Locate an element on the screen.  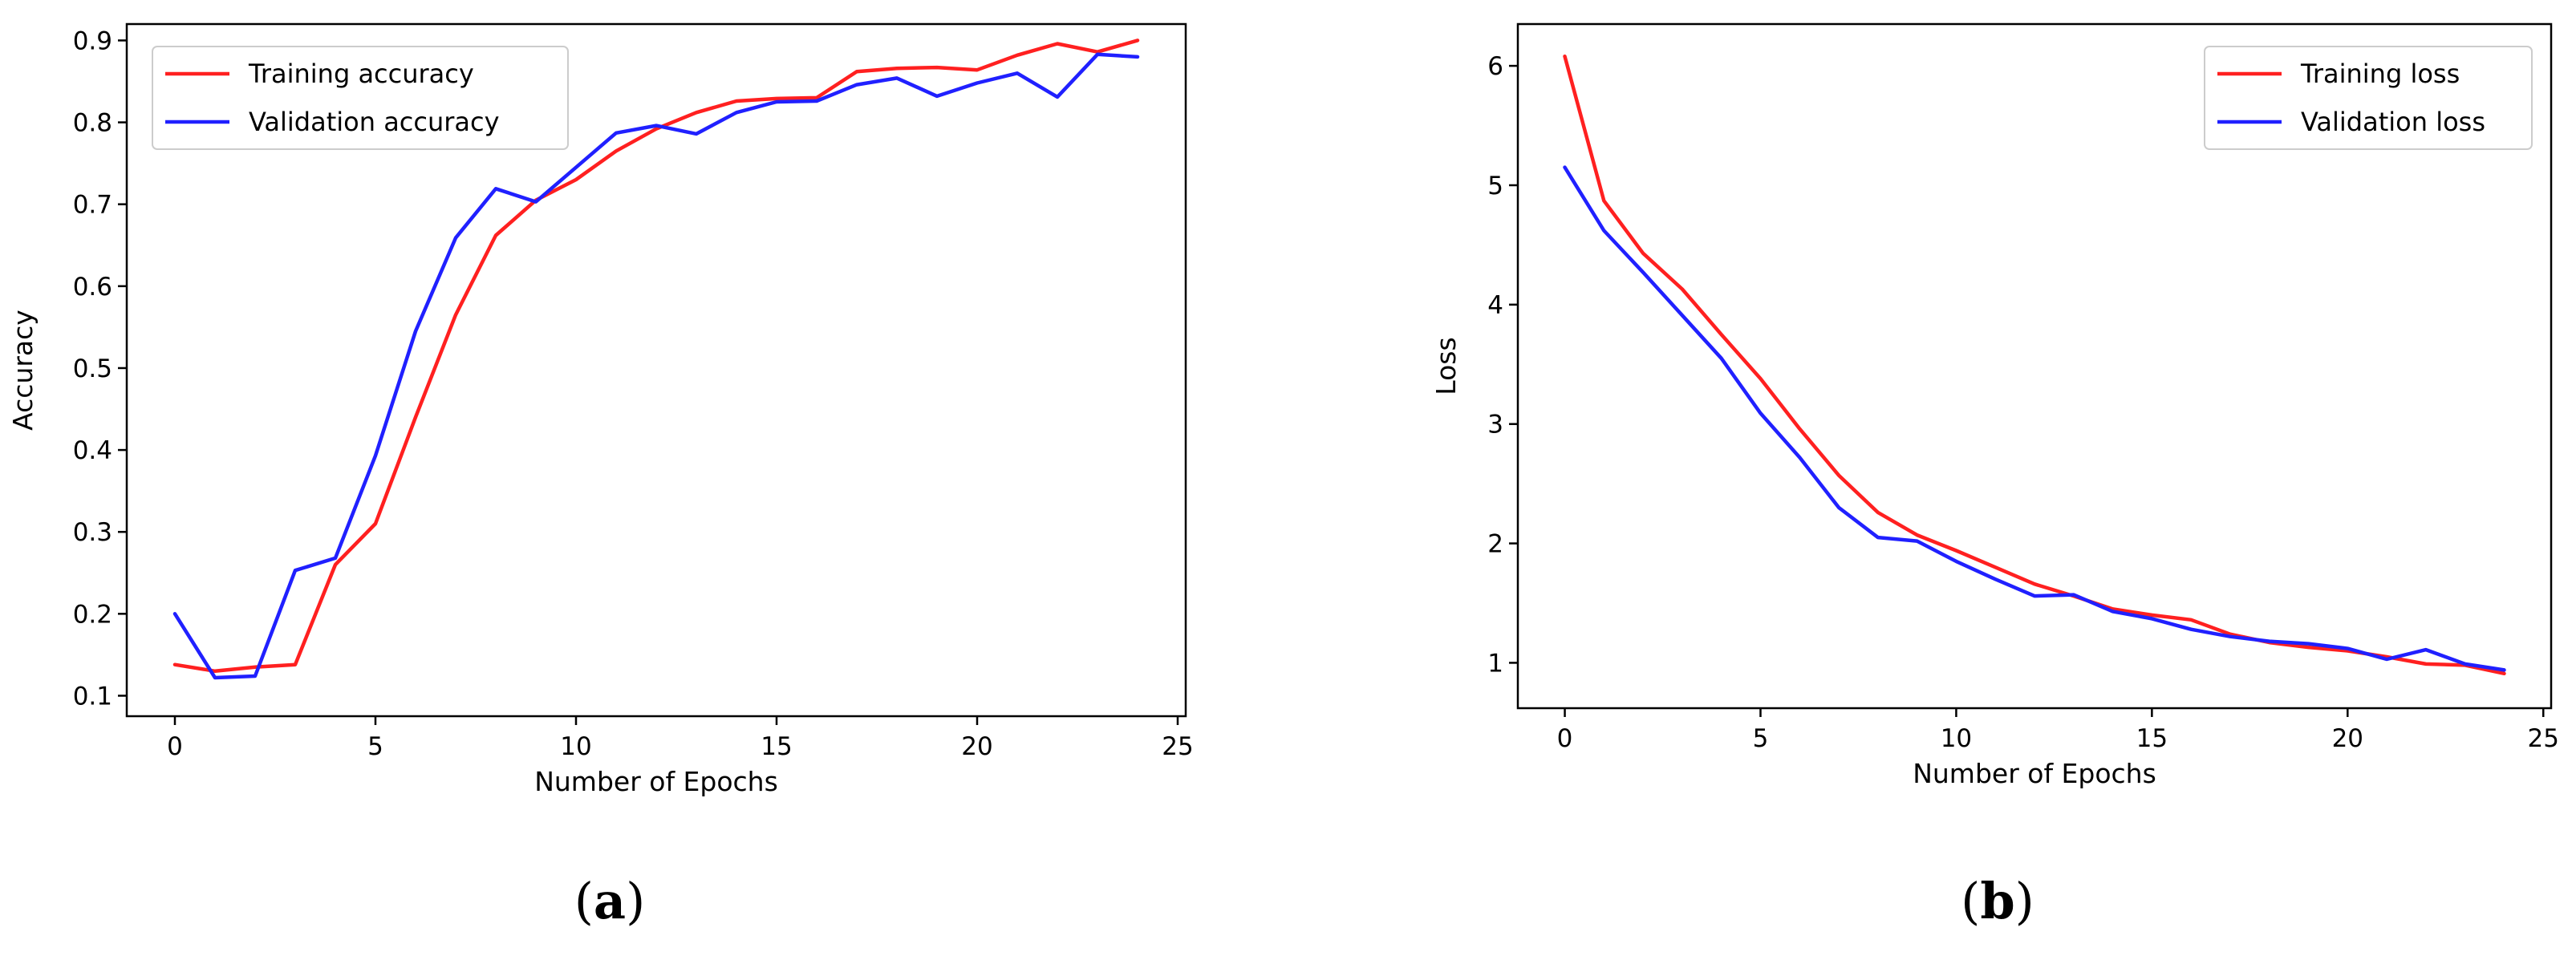
y-tick-label: 0.5 is located at coordinates (92, 368).